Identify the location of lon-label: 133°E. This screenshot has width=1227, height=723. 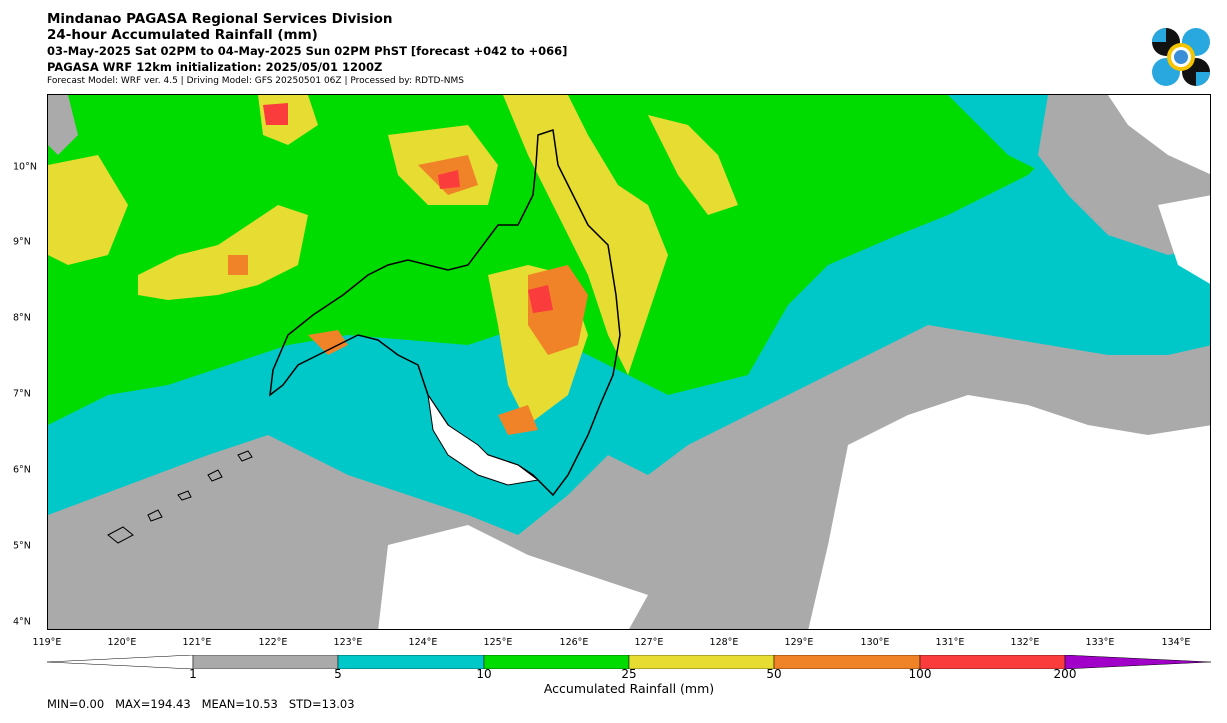
(1100, 642).